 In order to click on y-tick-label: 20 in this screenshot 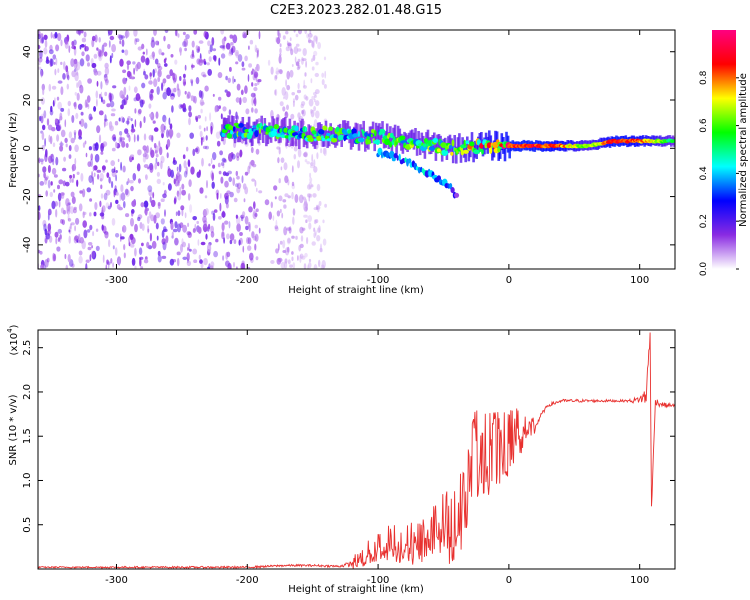, I will do `click(27, 100)`.